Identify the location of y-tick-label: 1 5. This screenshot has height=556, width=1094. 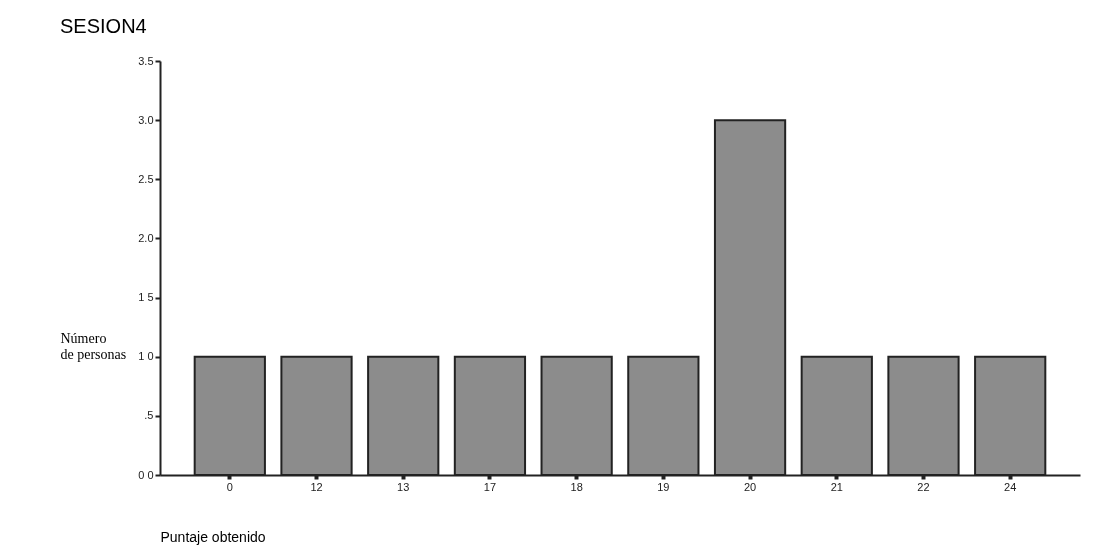
(146, 297).